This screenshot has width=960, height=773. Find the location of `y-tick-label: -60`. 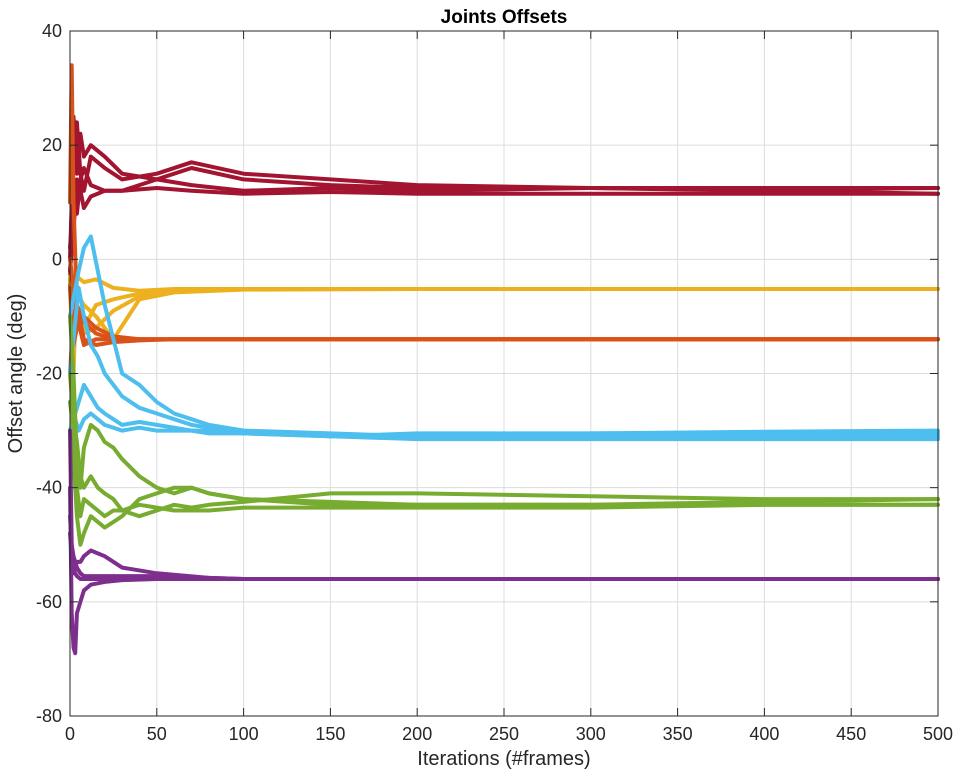

y-tick-label: -60 is located at coordinates (49, 602).